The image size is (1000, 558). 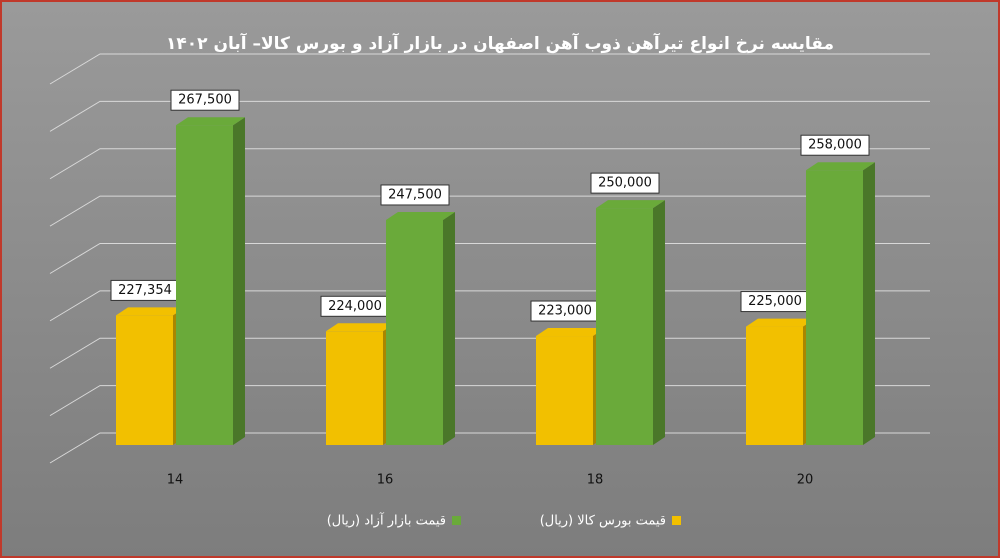 I want to click on value-label: 258,000, so click(x=835, y=145).